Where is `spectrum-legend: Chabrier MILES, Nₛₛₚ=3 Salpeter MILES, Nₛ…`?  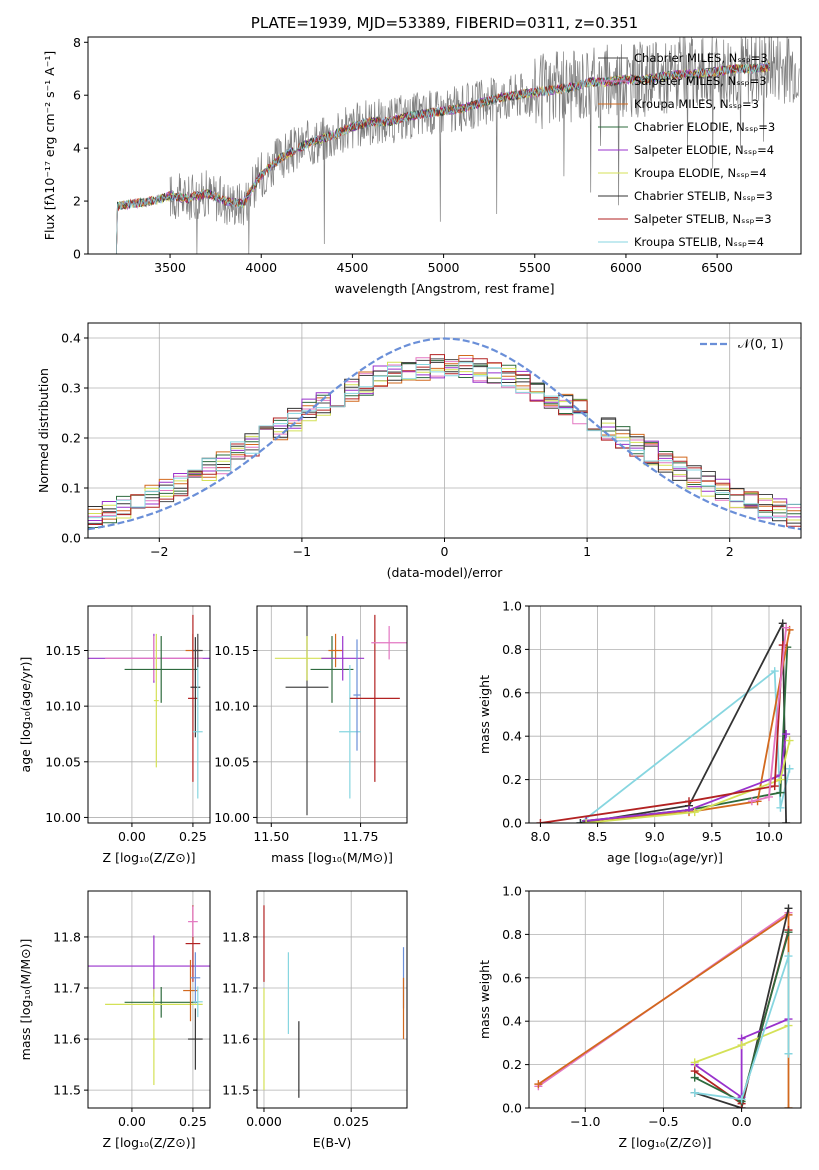 spectrum-legend: Chabrier MILES, Nₛₛₚ=3 Salpeter MILES, Nₛ… is located at coordinates (686, 150).